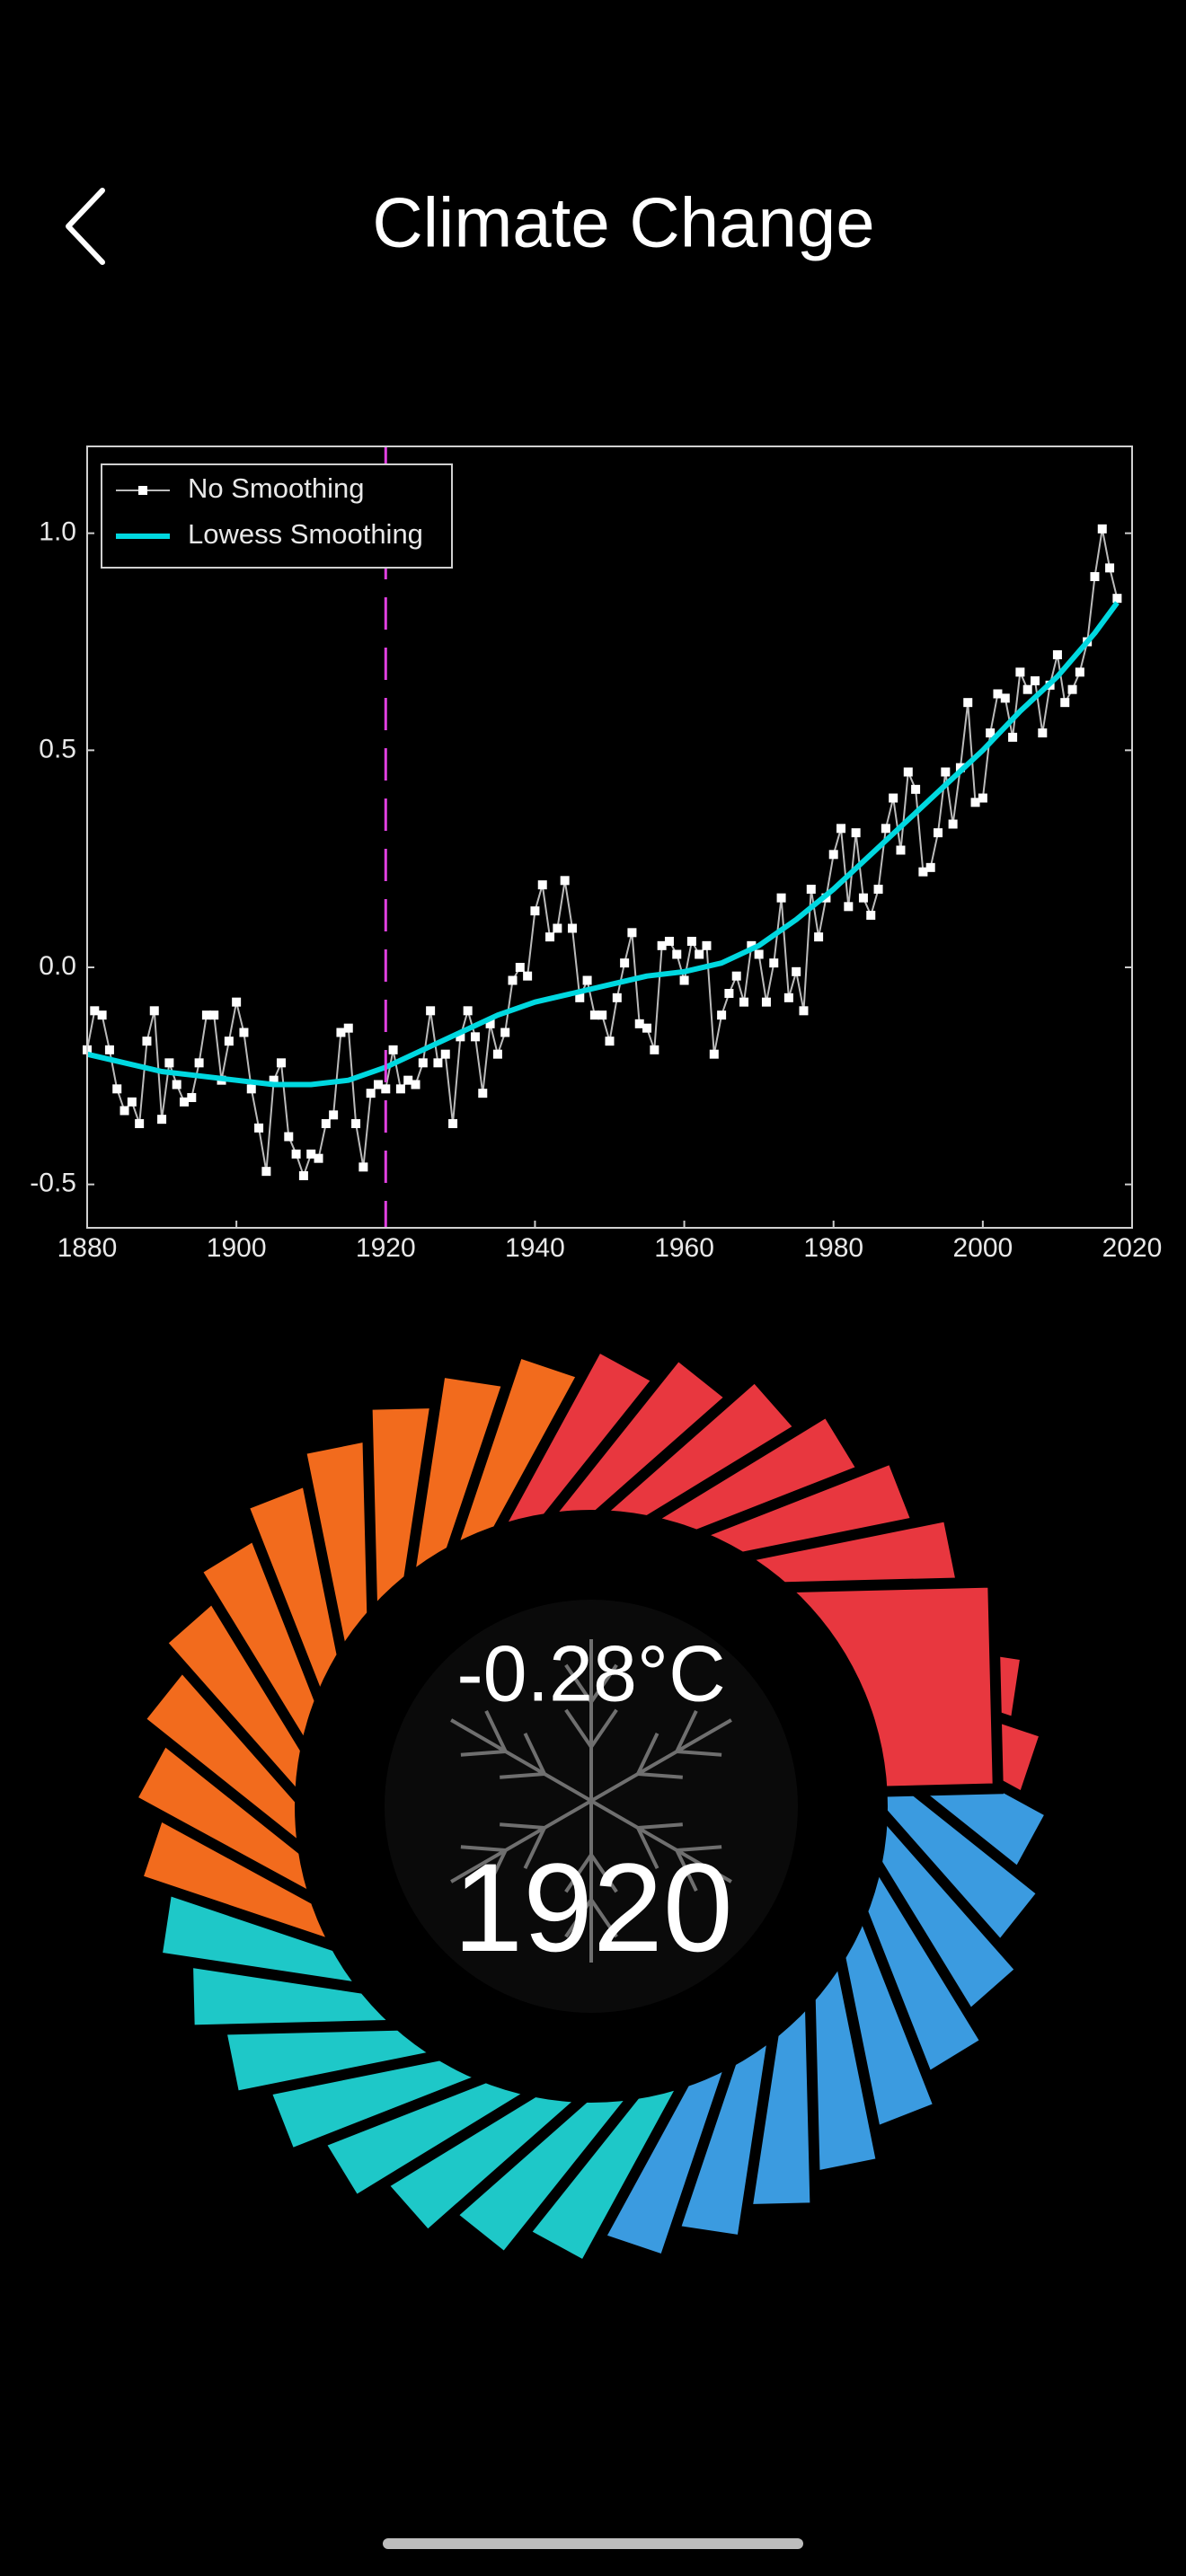 The width and height of the screenshot is (1186, 2576). Describe the element at coordinates (305, 534) in the screenshot. I see `legend-label: Lowess Smoothing` at that location.